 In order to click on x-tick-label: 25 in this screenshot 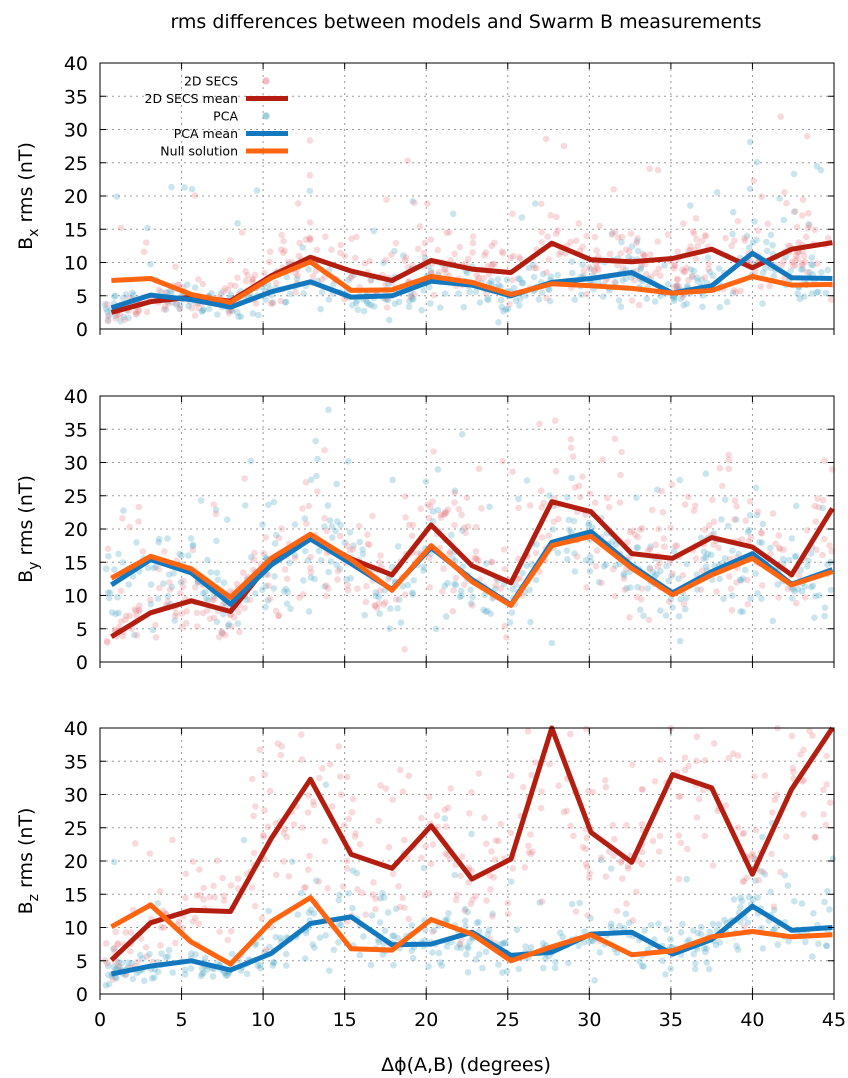, I will do `click(508, 1020)`.